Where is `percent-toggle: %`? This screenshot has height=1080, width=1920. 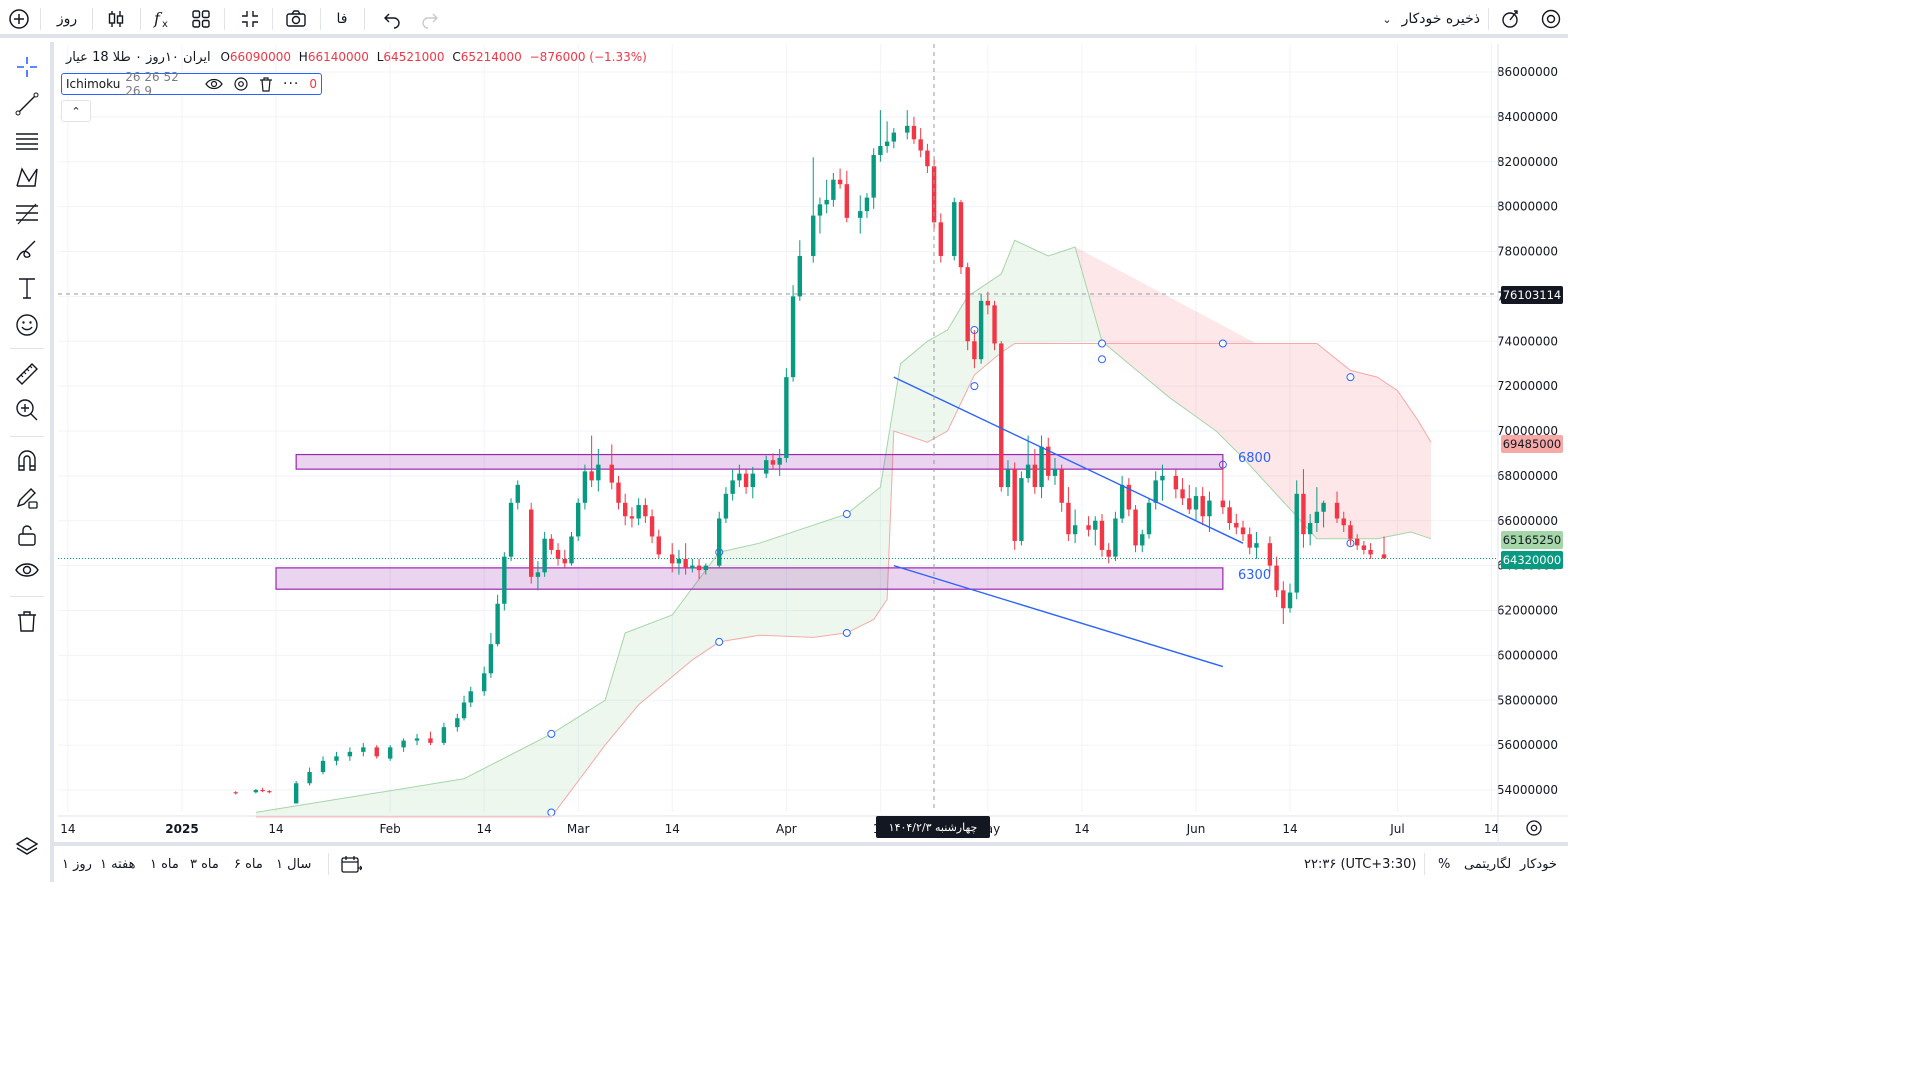
percent-toggle: % is located at coordinates (1444, 864).